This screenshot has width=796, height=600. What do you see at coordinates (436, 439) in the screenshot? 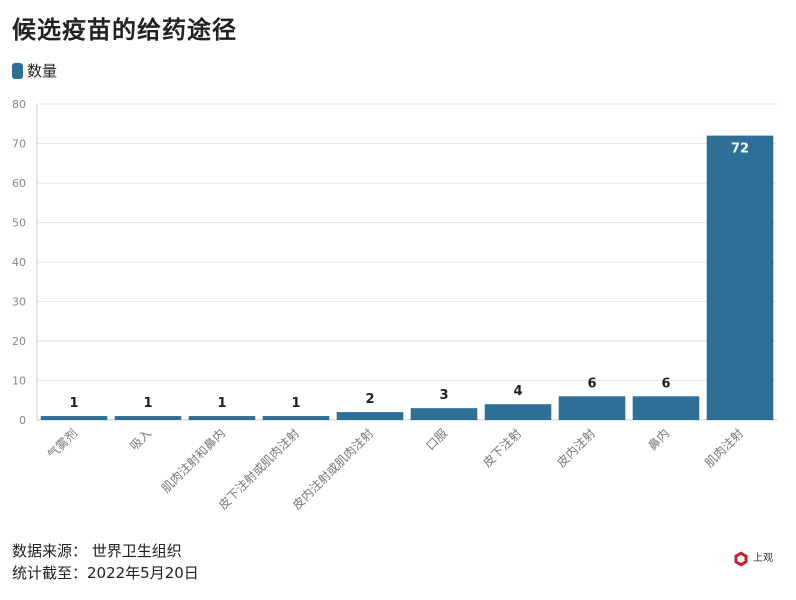
I see `x-tick-label: 口服` at bounding box center [436, 439].